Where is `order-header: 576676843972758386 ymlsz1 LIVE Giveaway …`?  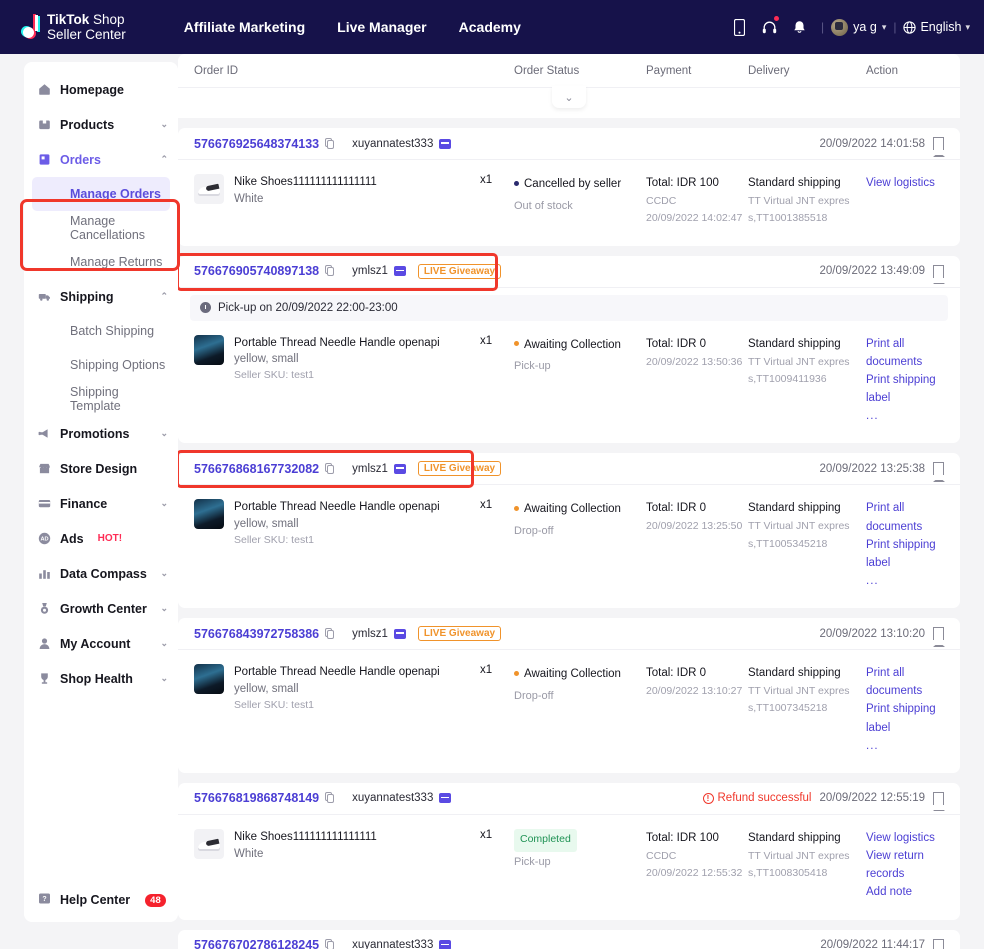 order-header: 576676843972758386 ymlsz1 LIVE Giveaway … is located at coordinates (569, 634).